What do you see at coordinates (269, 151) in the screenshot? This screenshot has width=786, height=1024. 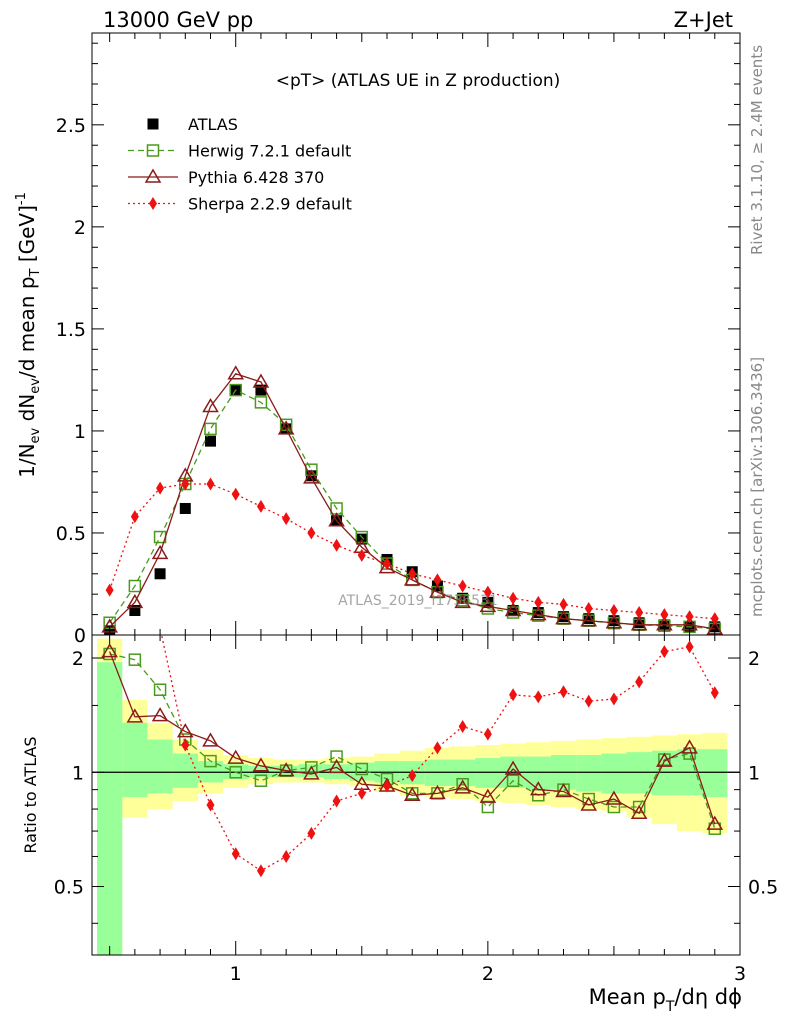 I see `legend-herwig-label: Herwig 7.2.1 default` at bounding box center [269, 151].